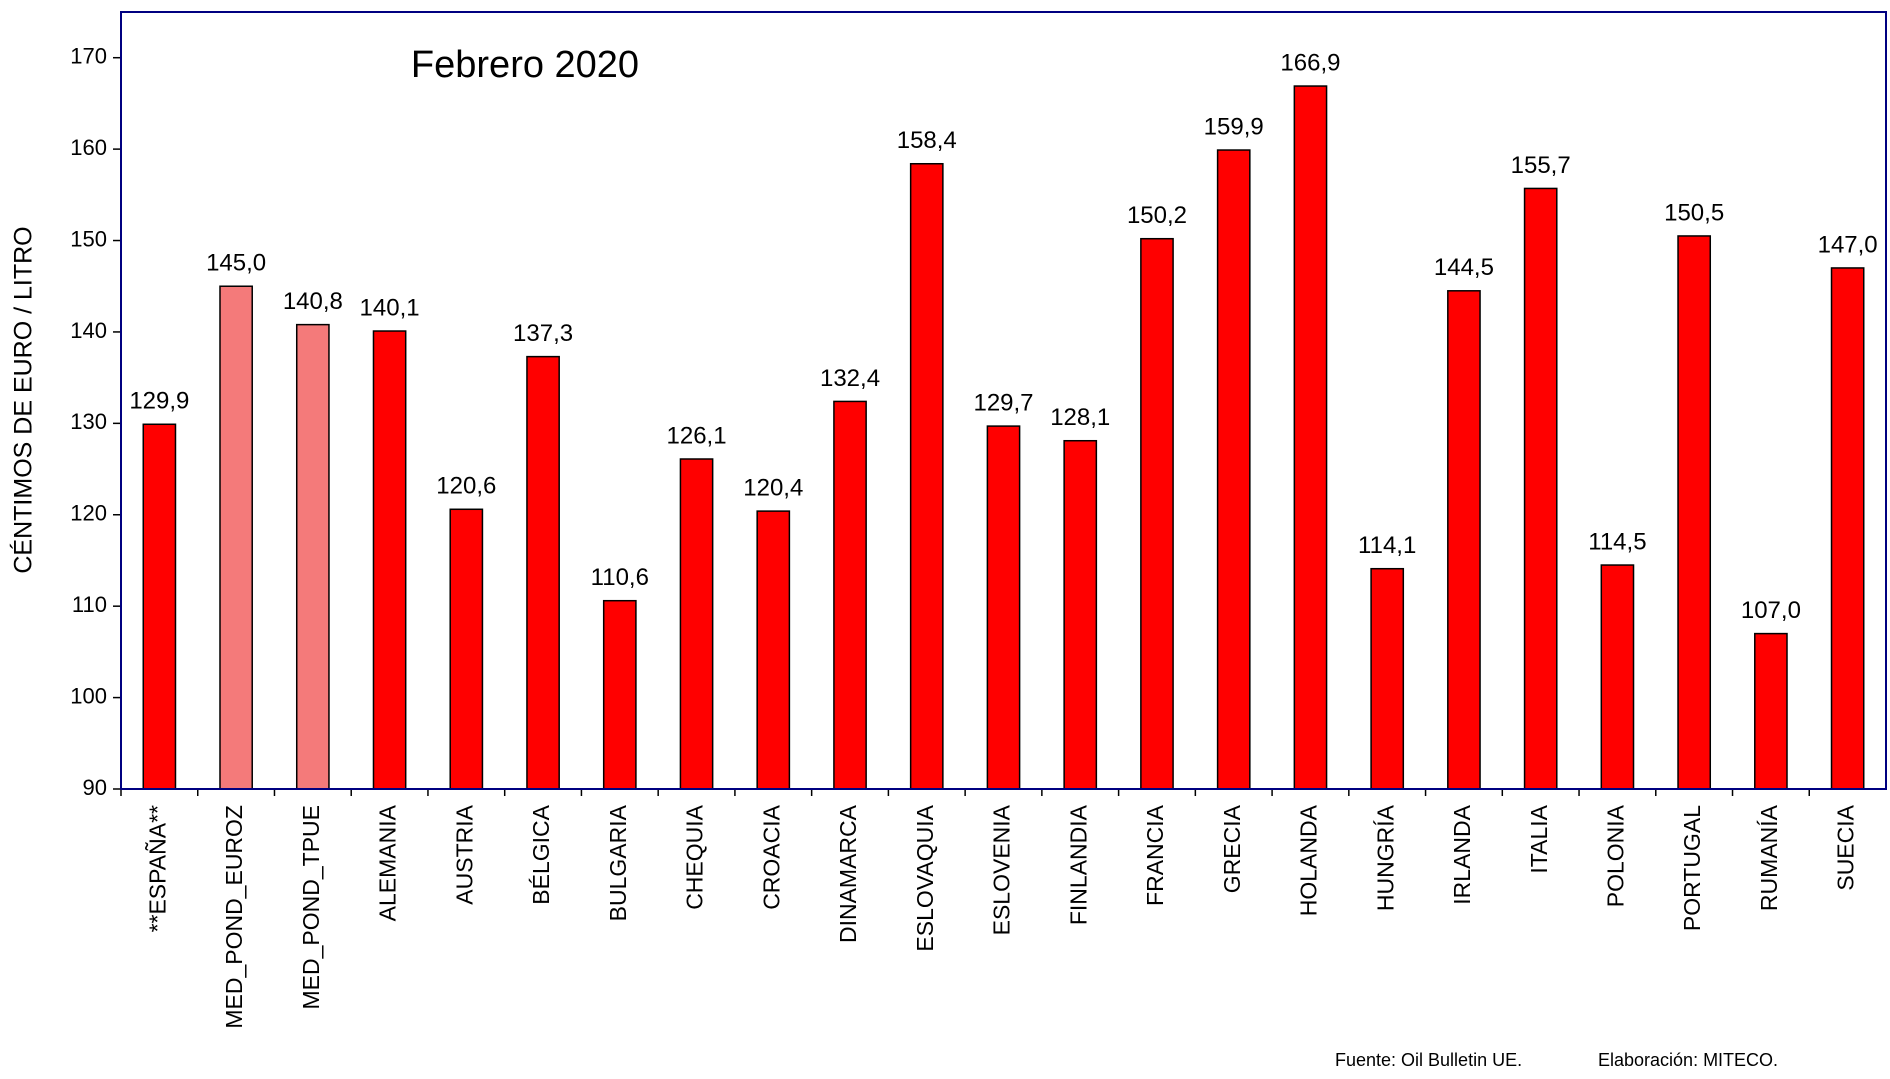  Describe the element at coordinates (1846, 847) in the screenshot. I see `x-tick-label: SUECIA` at that location.